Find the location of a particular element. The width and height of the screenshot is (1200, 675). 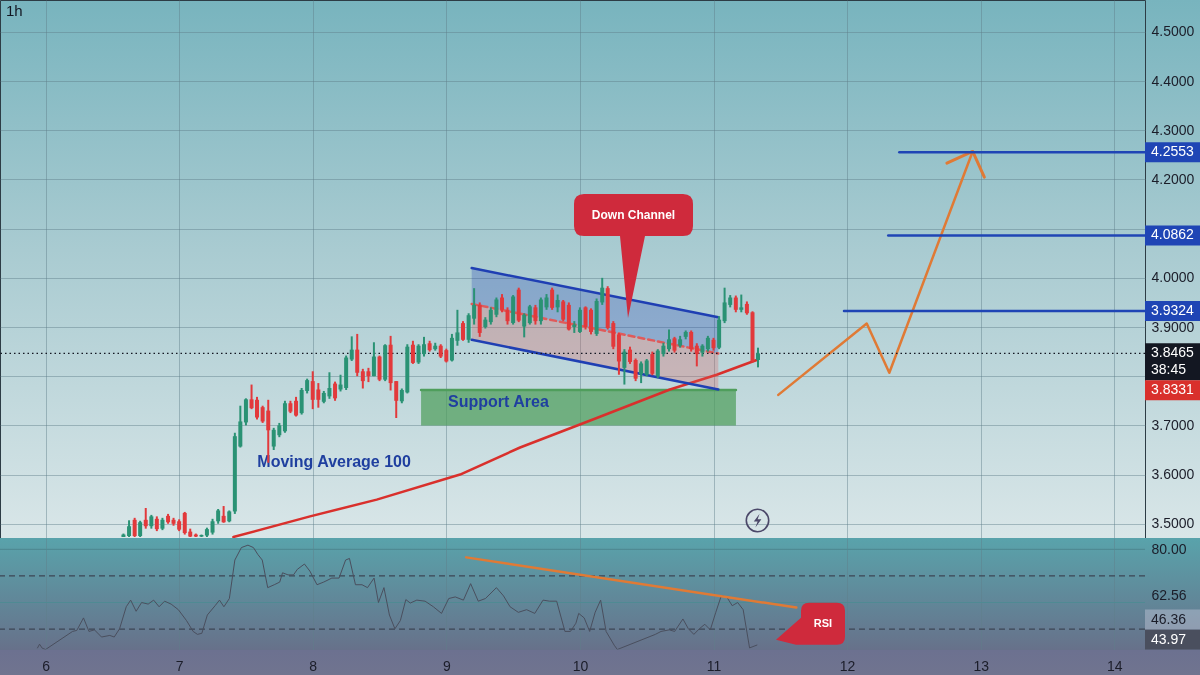

x-tick-label: 11 is located at coordinates (714, 666).